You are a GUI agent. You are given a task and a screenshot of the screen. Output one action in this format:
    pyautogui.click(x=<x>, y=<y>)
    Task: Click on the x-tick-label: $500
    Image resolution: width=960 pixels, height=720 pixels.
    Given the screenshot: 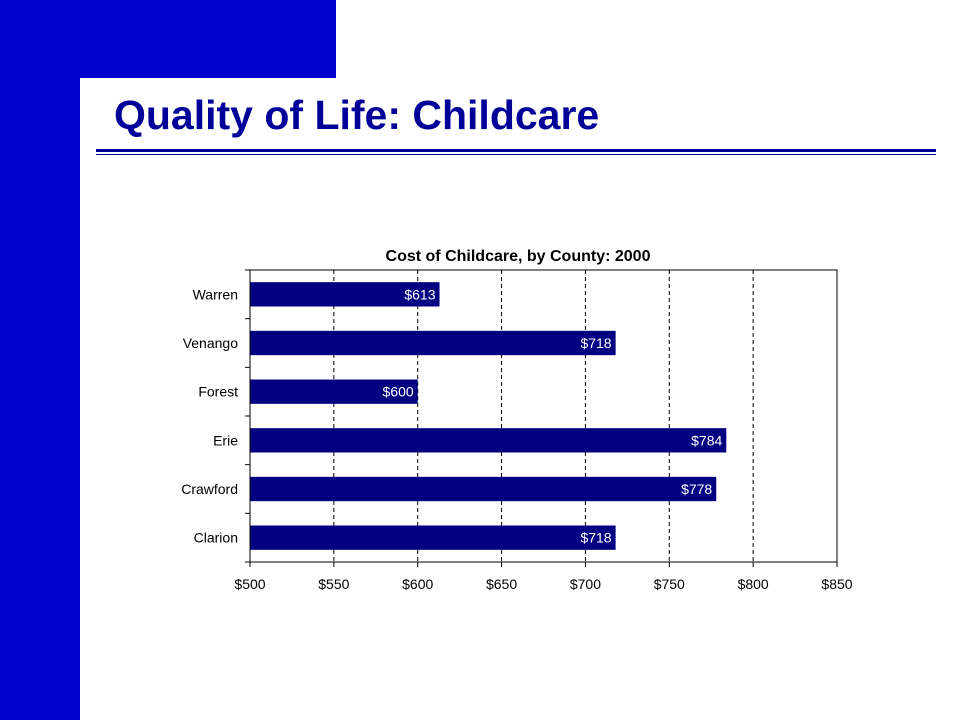 What is the action you would take?
    pyautogui.click(x=249, y=584)
    